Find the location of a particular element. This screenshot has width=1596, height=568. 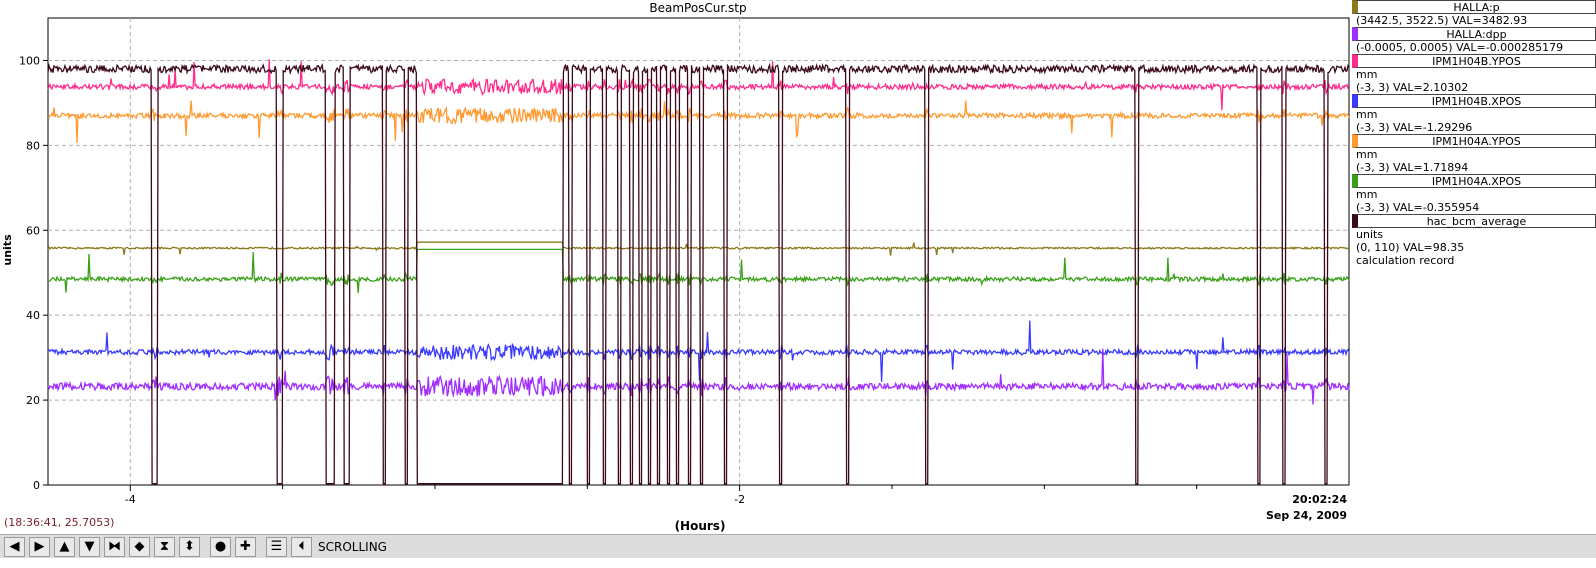

y-tick-label: 20 is located at coordinates (33, 400).